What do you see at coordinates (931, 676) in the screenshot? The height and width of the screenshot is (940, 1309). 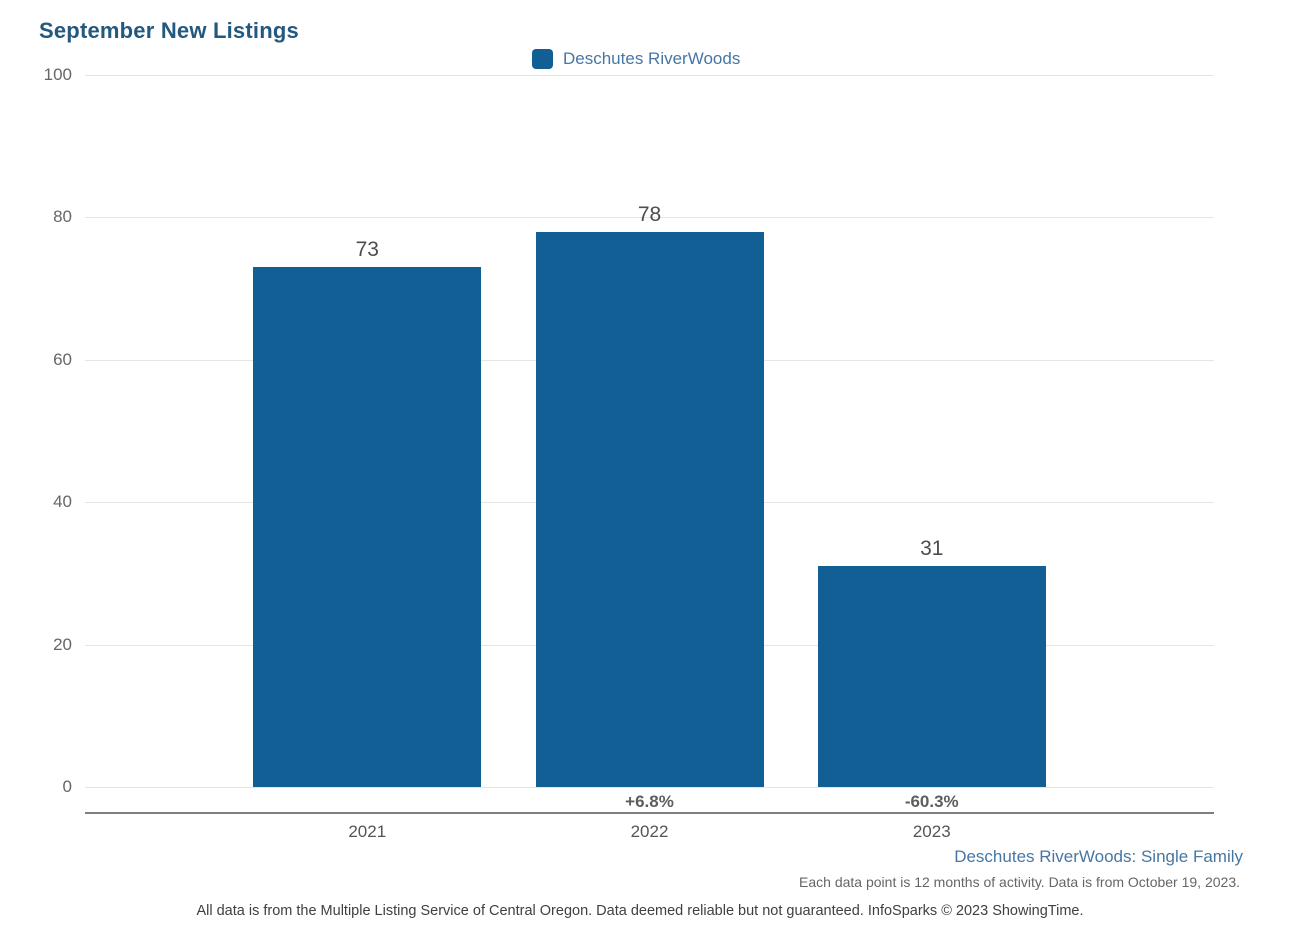 I see `bar-2023` at bounding box center [931, 676].